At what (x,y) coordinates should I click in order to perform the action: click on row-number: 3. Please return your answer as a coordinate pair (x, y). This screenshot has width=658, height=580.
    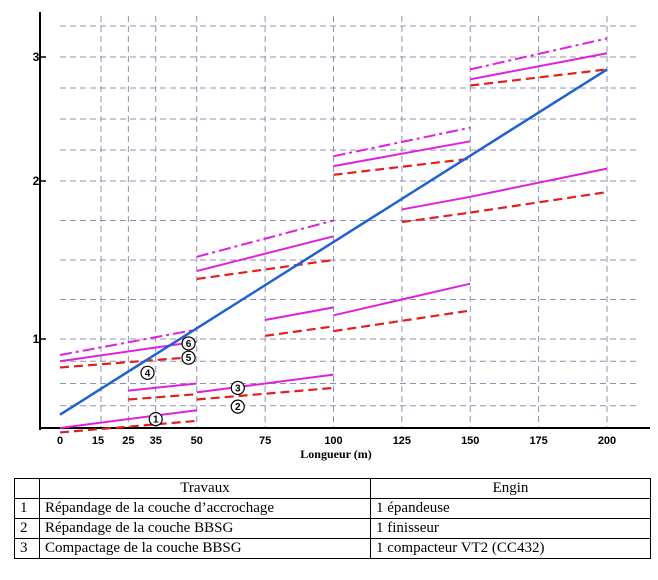
    Looking at the image, I should click on (27, 548).